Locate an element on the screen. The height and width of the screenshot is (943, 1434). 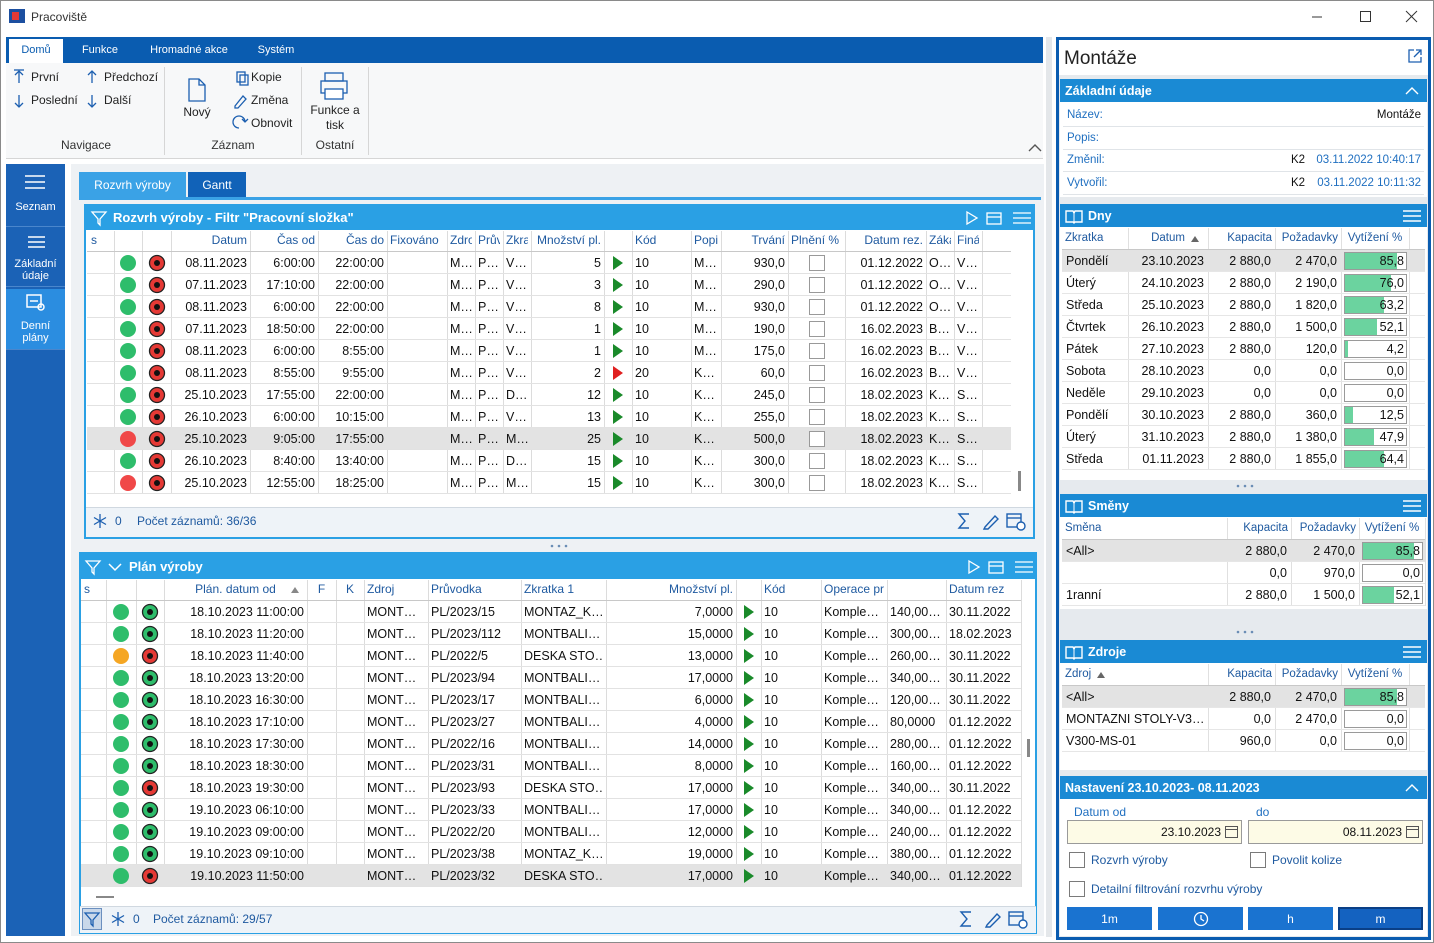
ribbon-button: Funkce a tisk is located at coordinates (335, 117).